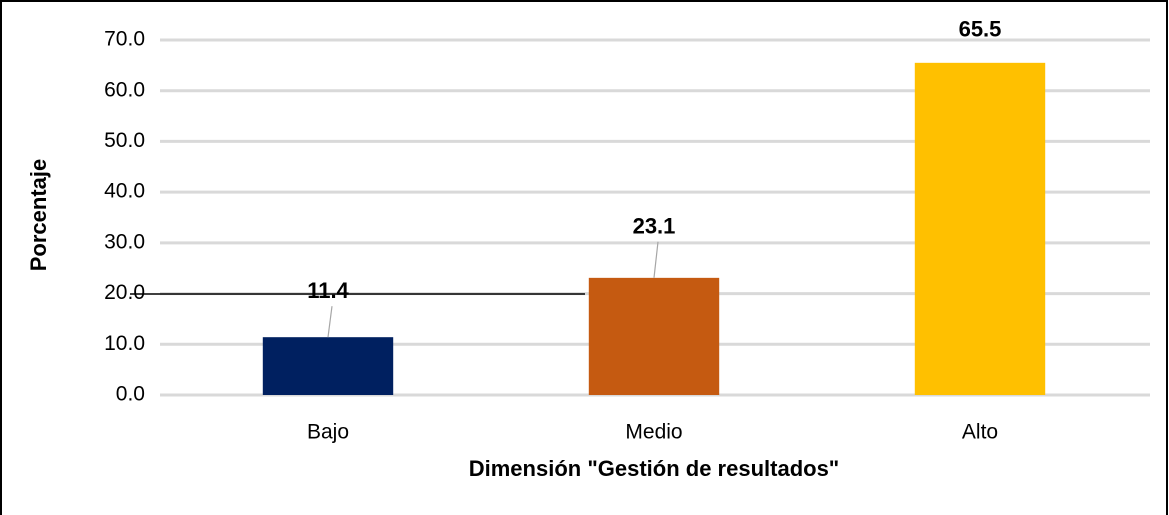 The image size is (1169, 515). What do you see at coordinates (328, 432) in the screenshot?
I see `x-tick-label: Bajo` at bounding box center [328, 432].